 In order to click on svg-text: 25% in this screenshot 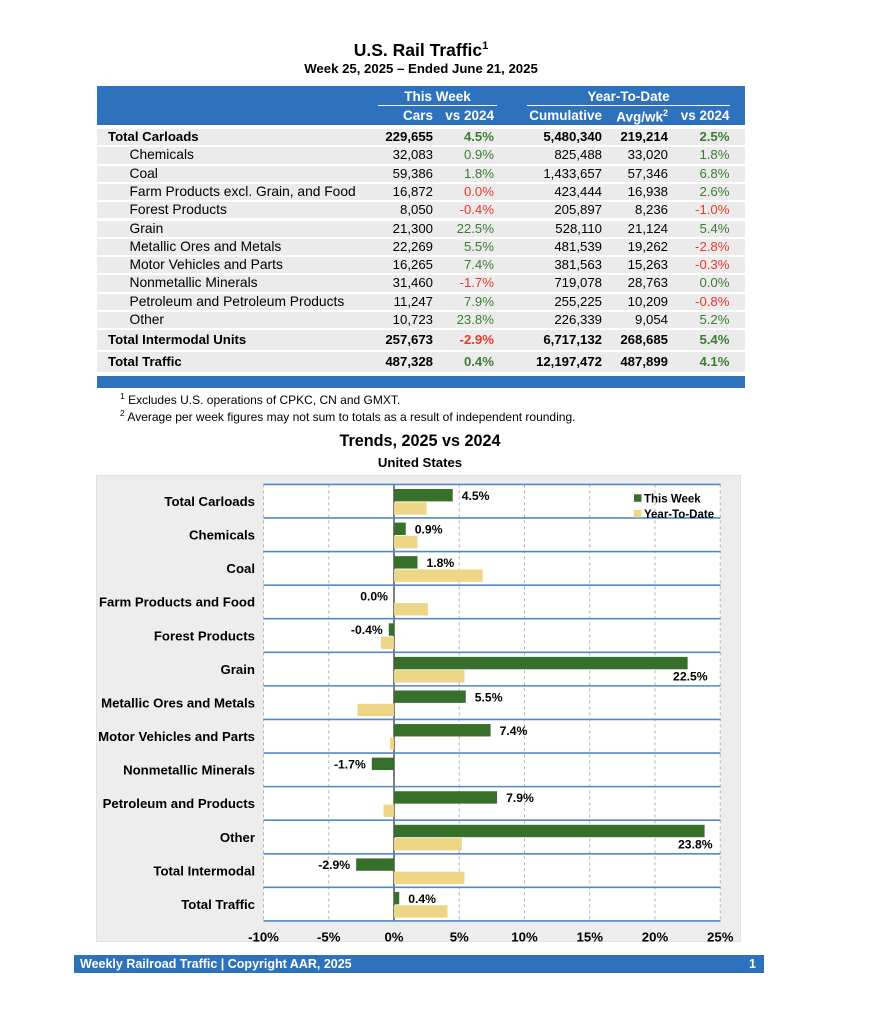, I will do `click(720, 936)`.